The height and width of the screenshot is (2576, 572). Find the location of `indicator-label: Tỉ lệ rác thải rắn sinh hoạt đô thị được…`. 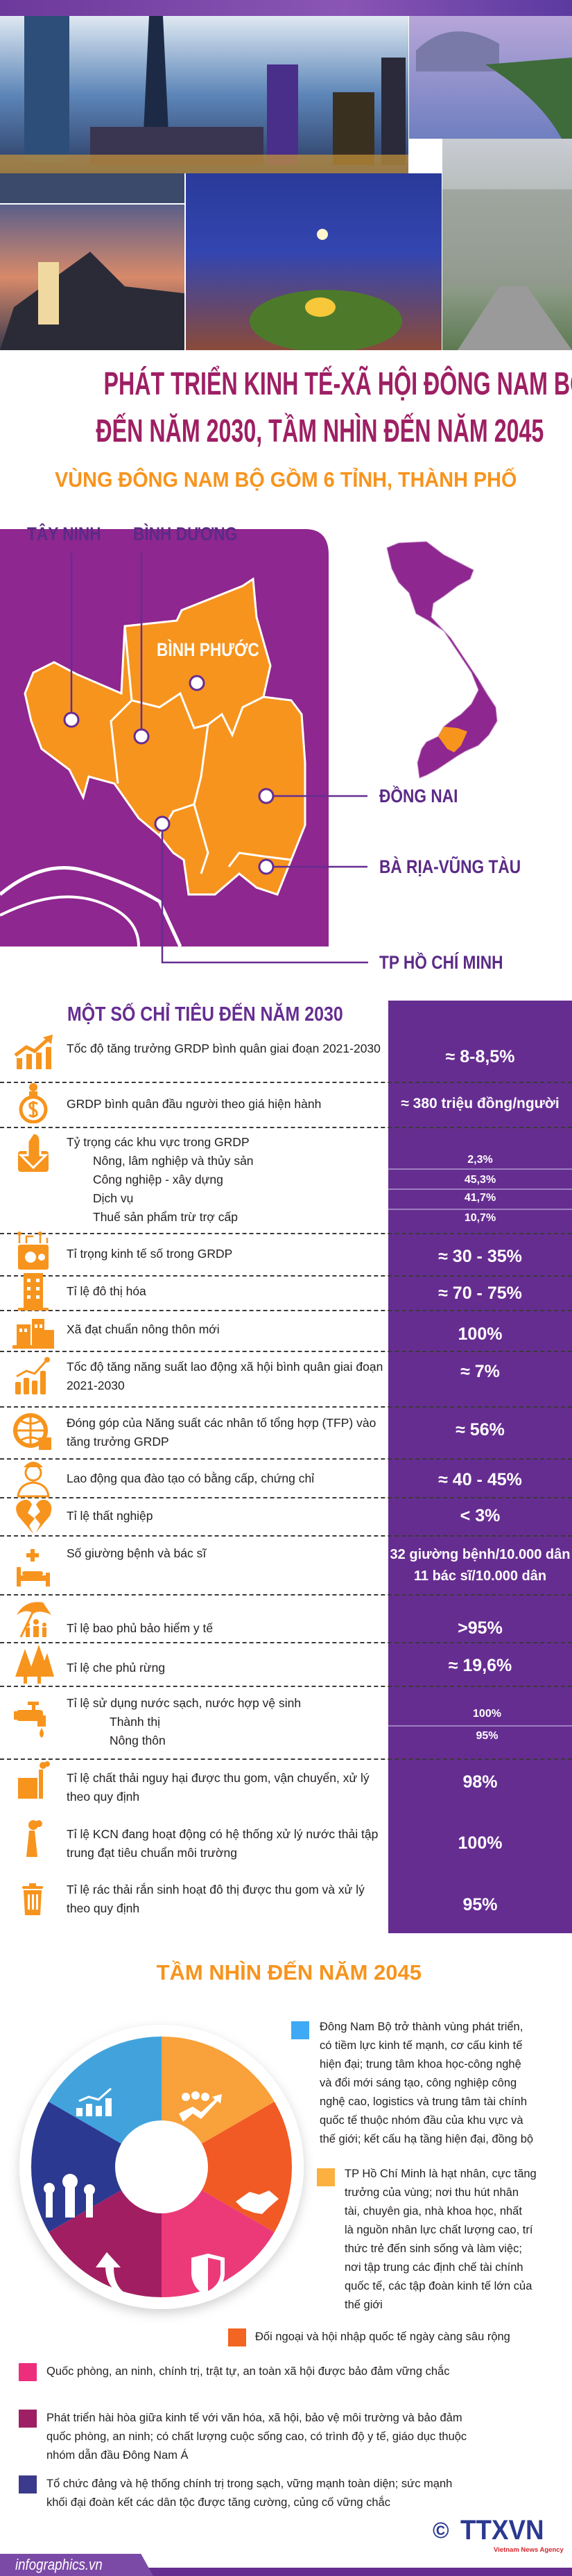

indicator-label: Tỉ lệ rác thải rắn sinh hoạt đô thị được… is located at coordinates (216, 1898).